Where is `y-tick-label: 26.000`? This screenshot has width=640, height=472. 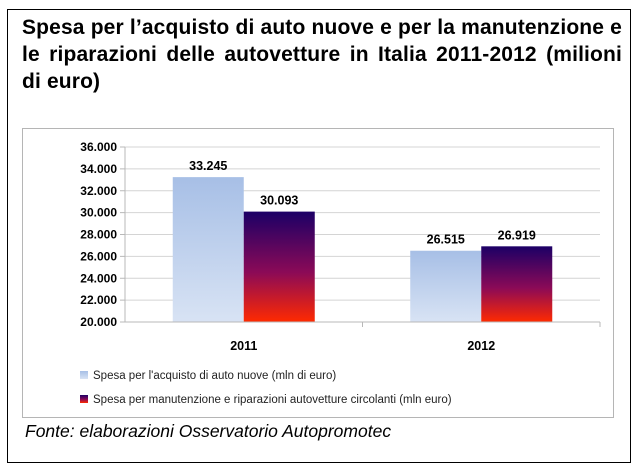
y-tick-label: 26.000 is located at coordinates (98, 256).